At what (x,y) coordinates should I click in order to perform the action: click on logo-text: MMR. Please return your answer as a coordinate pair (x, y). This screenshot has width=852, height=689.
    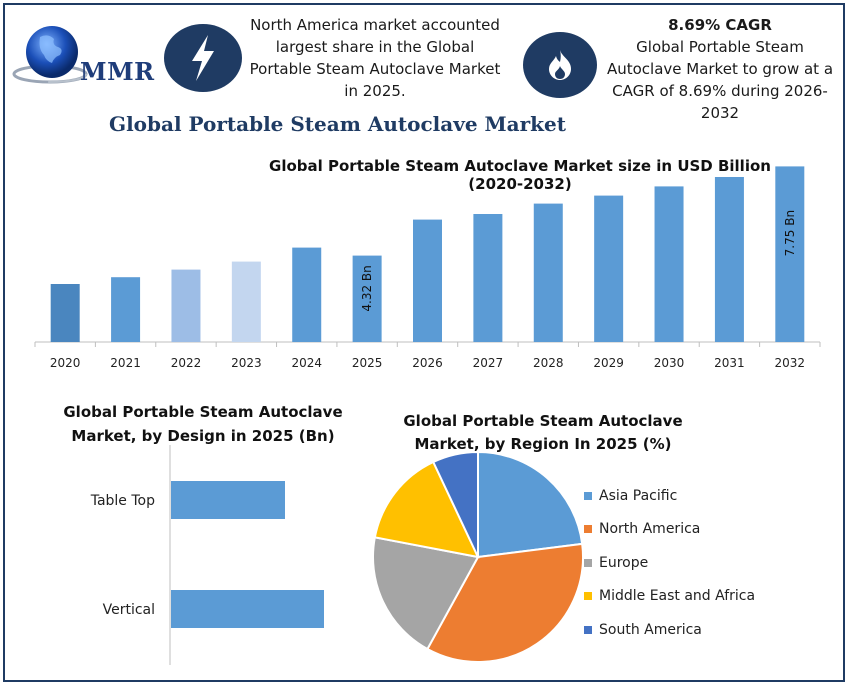
    Looking at the image, I should click on (117, 71).